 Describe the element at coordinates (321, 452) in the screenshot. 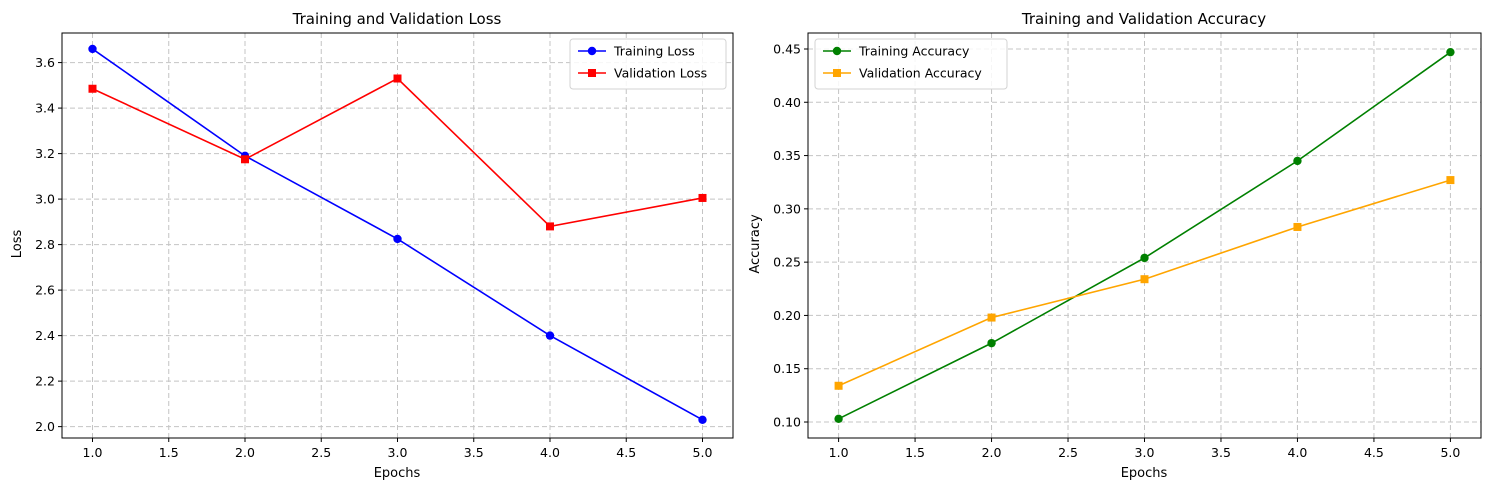

I see `loss-x-tick-label: 2.5` at that location.